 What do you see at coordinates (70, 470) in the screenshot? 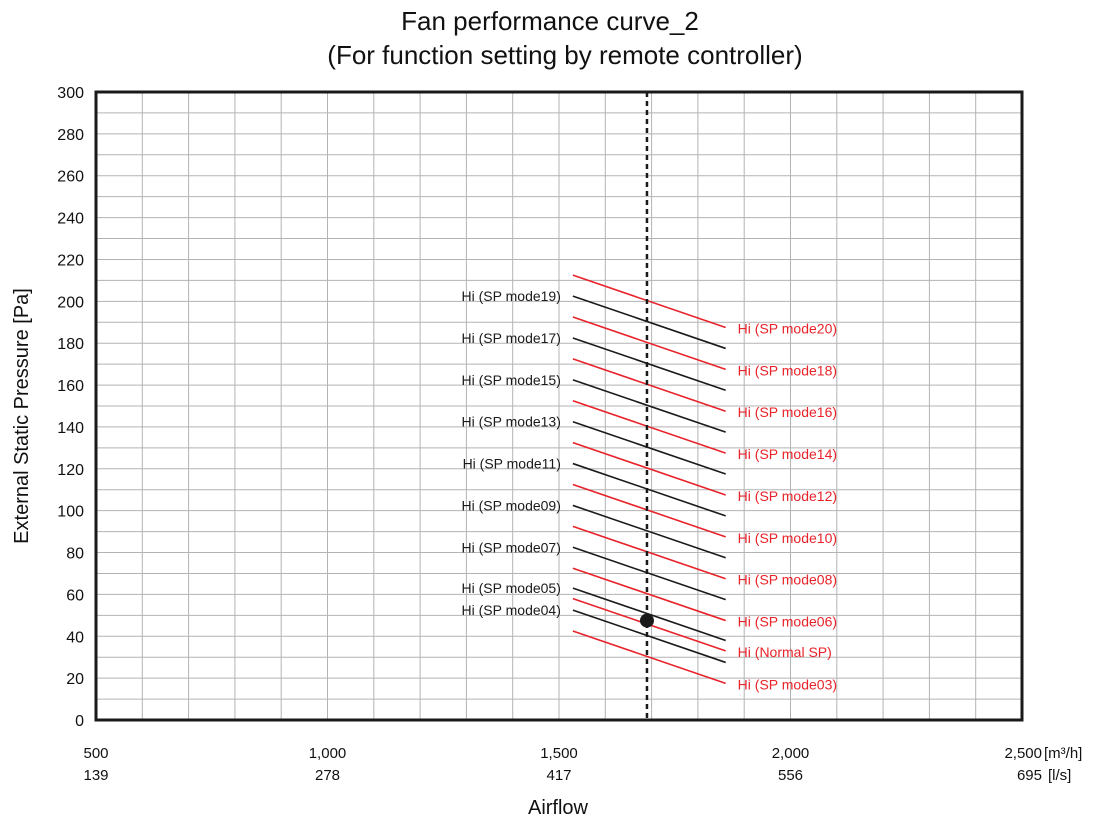
I see `y-tick-label: 120` at bounding box center [70, 470].